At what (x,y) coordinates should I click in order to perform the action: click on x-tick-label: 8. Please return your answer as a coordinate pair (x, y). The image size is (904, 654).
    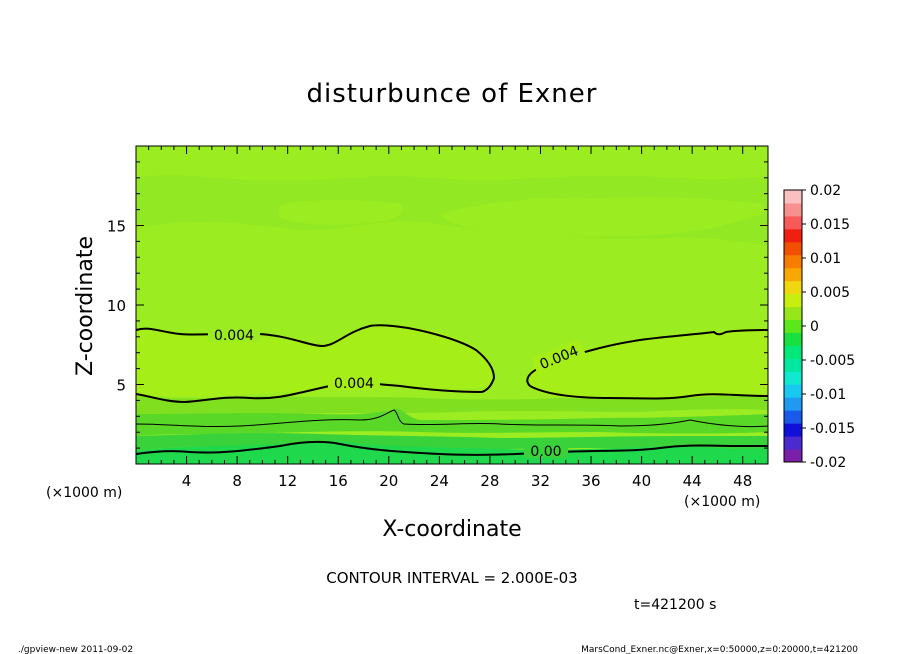
    Looking at the image, I should click on (237, 481).